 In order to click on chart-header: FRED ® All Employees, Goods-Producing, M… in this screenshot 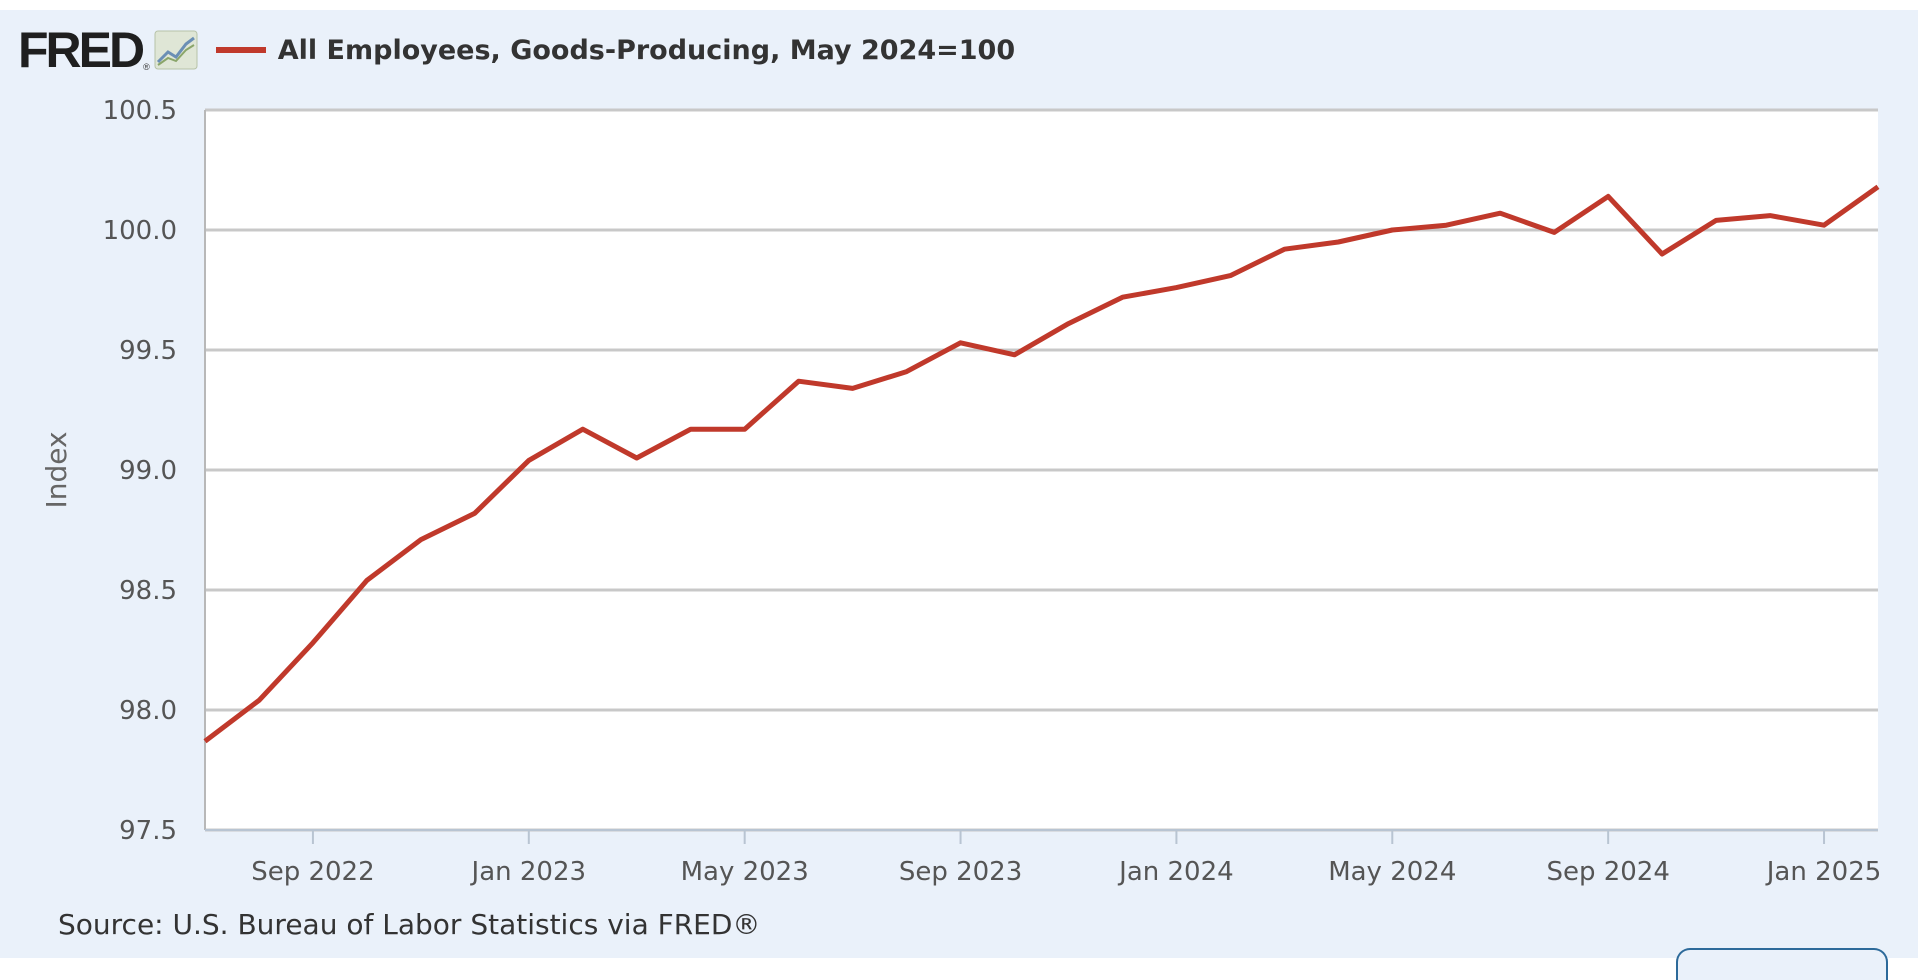, I will do `click(516, 50)`.